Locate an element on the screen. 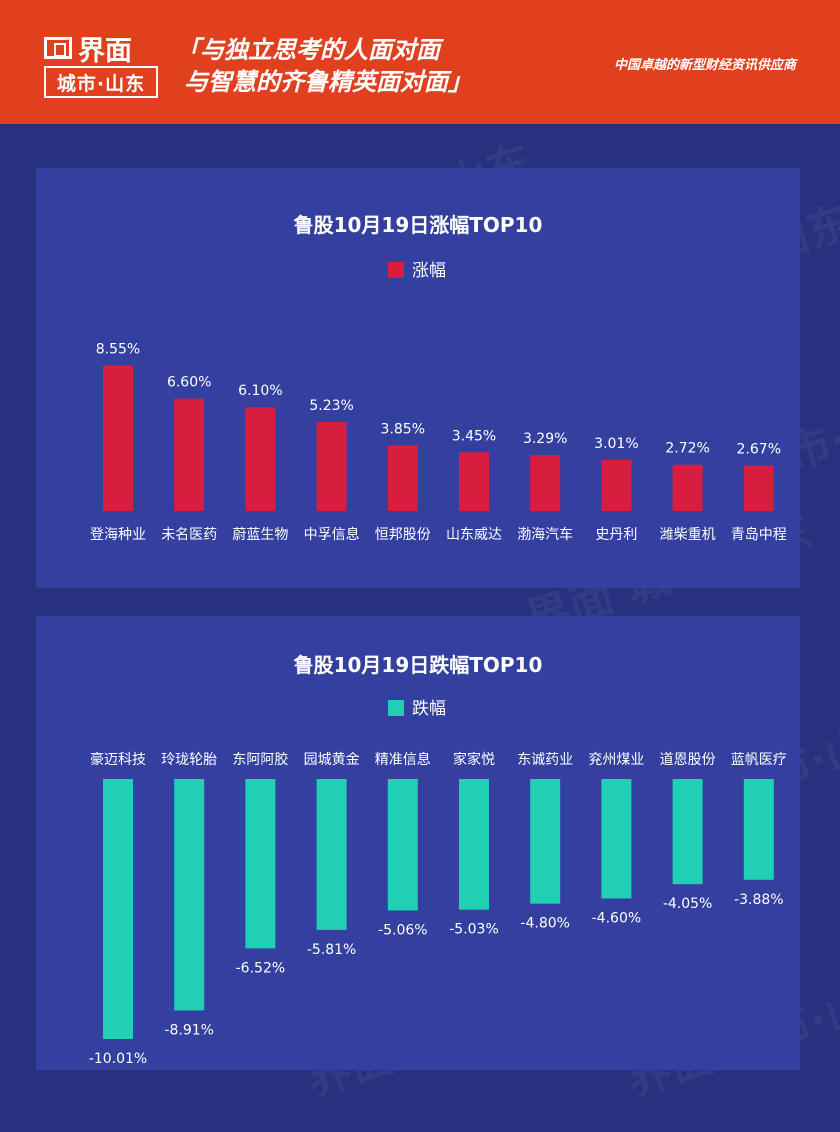 This screenshot has width=840, height=1132. data-label: -5.03% is located at coordinates (474, 930).